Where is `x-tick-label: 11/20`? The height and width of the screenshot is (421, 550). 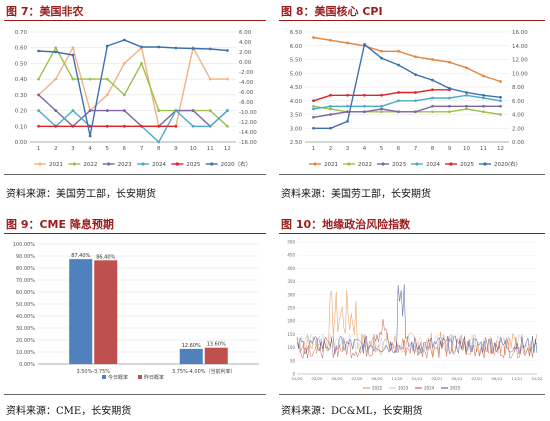
x-tick-label: 11/20 is located at coordinates (398, 378).